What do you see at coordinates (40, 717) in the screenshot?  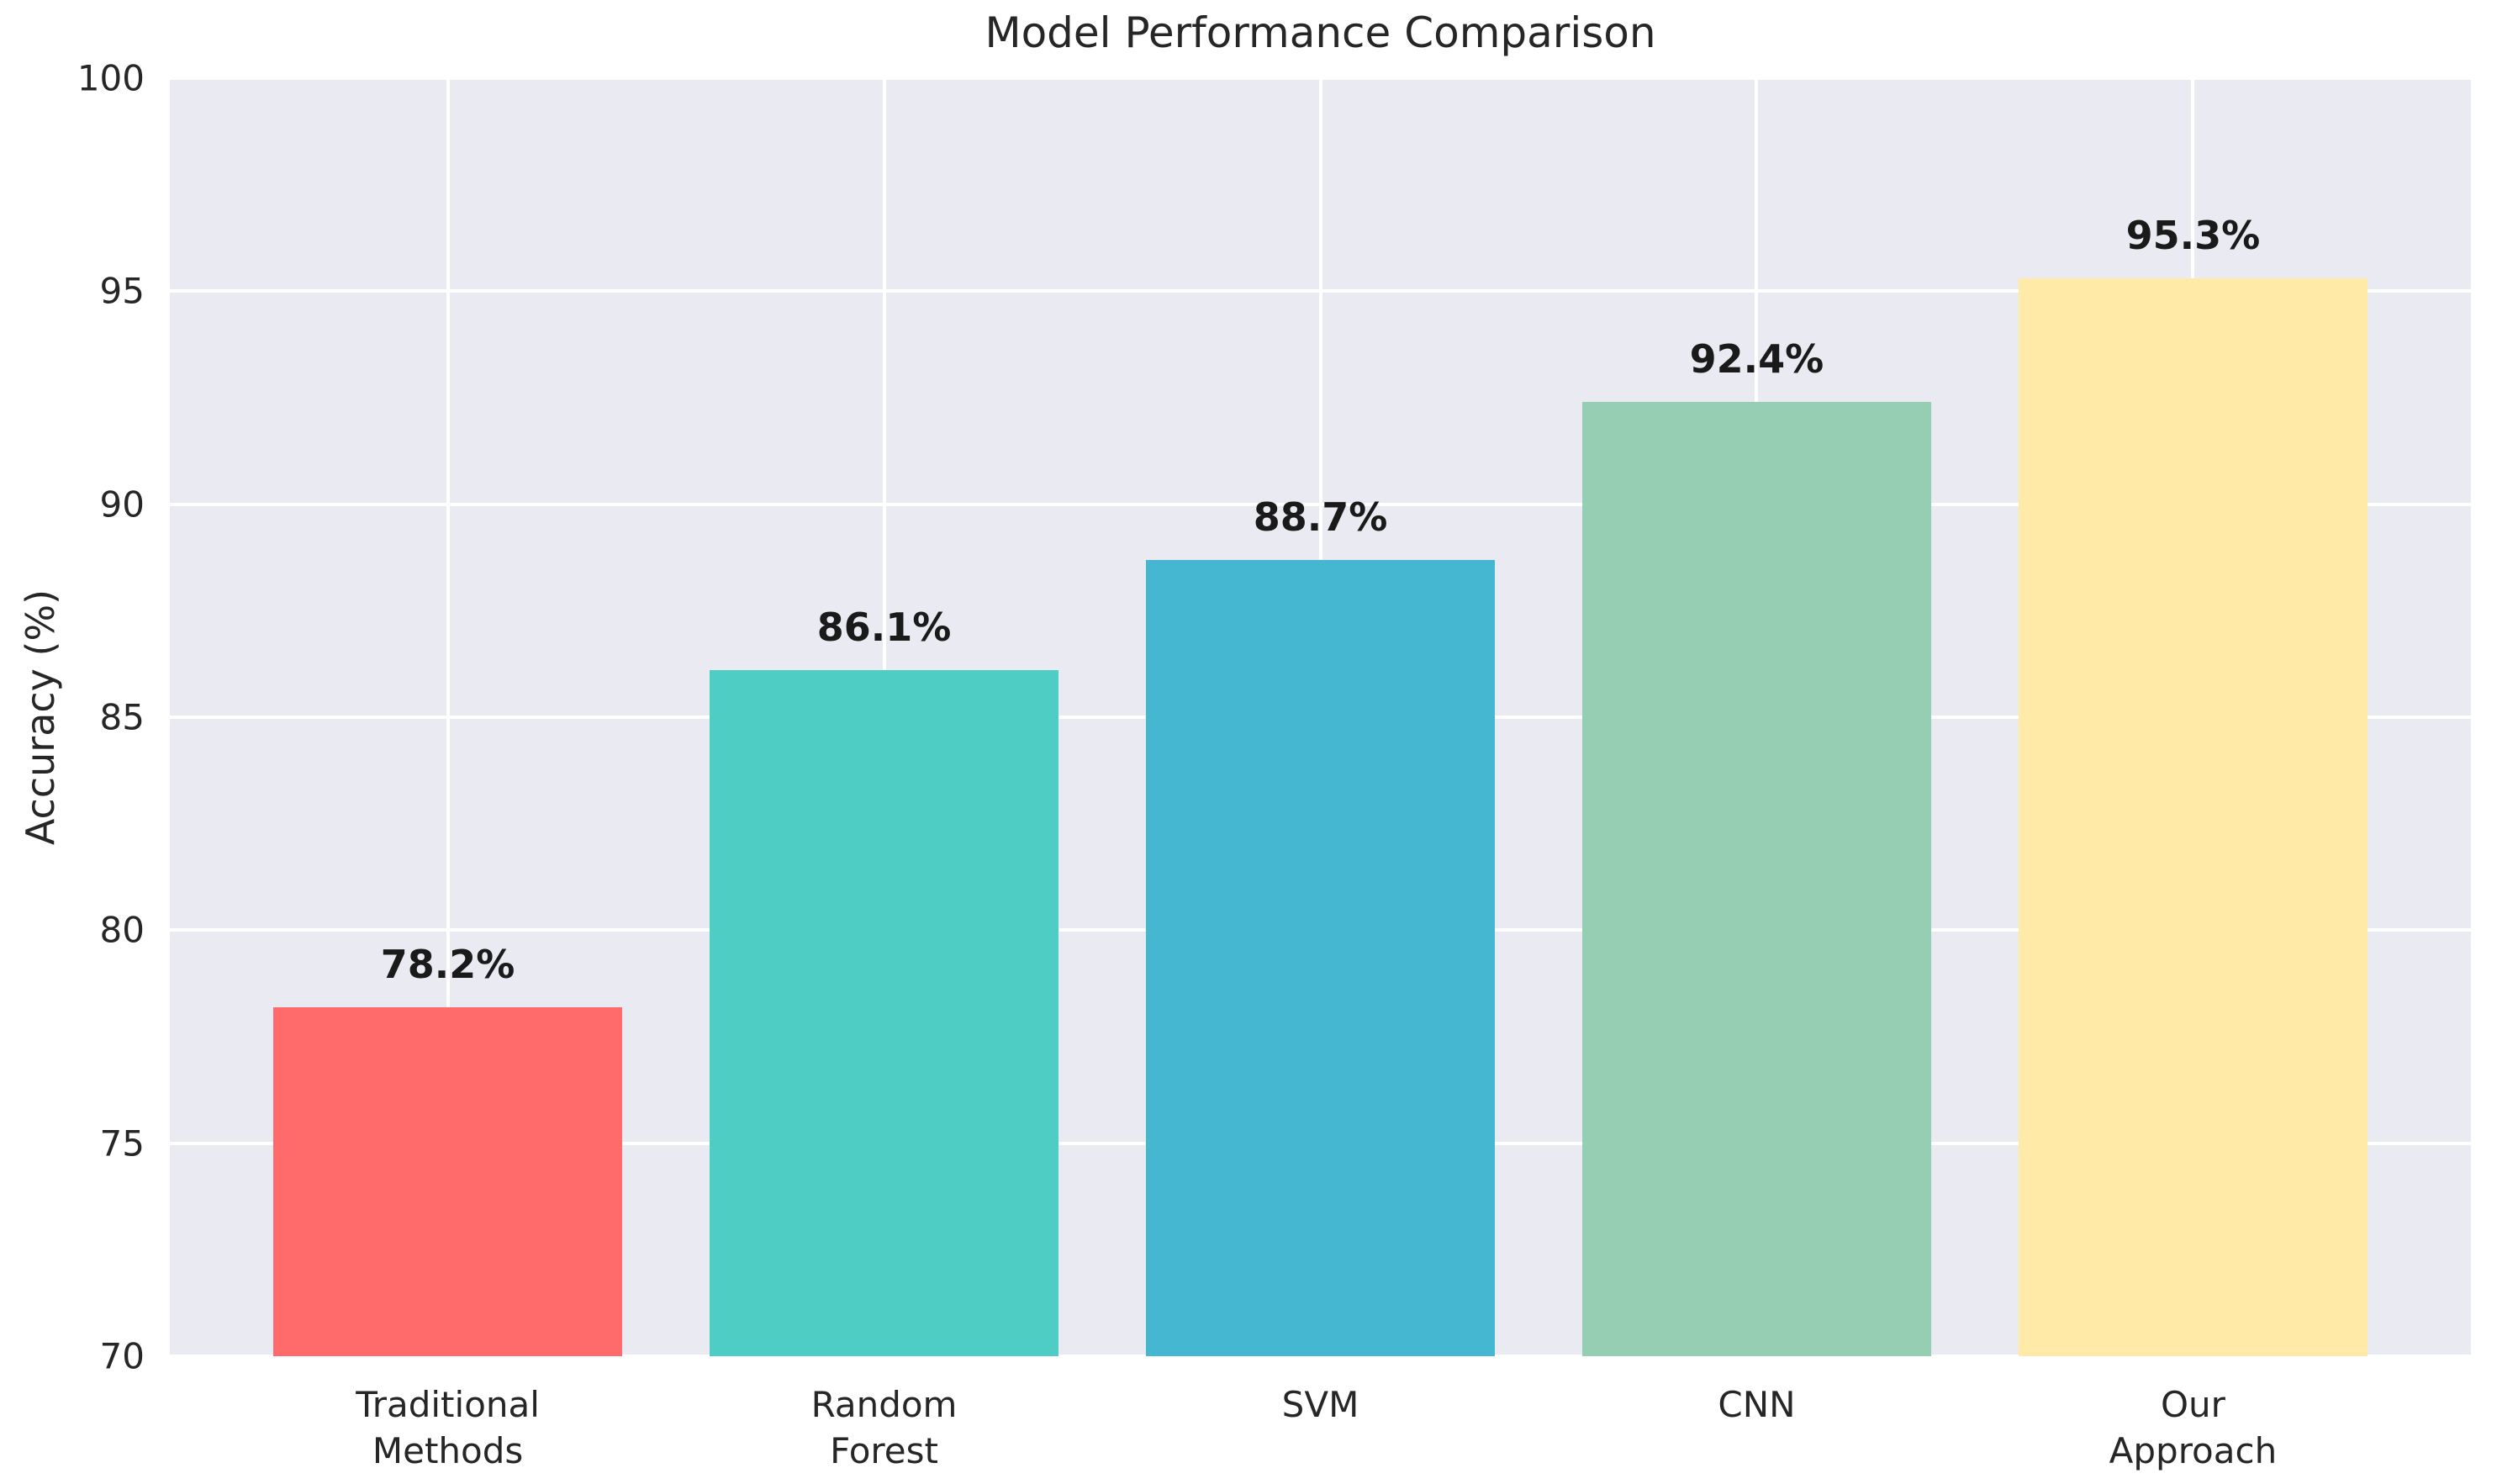 I see `y-axis-label: Accuracy (%)` at bounding box center [40, 717].